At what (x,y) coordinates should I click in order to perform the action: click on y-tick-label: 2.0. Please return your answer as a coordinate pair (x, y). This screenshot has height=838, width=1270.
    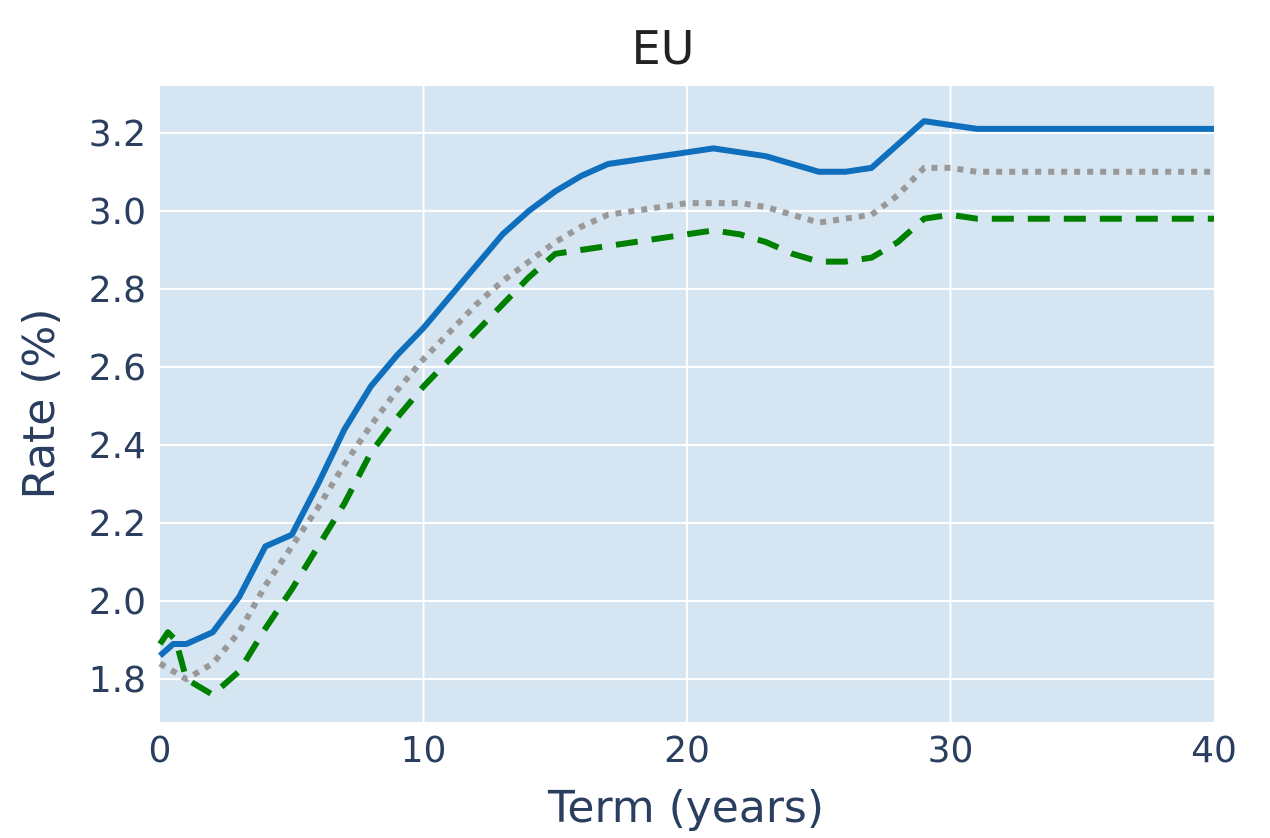
    Looking at the image, I should click on (117, 602).